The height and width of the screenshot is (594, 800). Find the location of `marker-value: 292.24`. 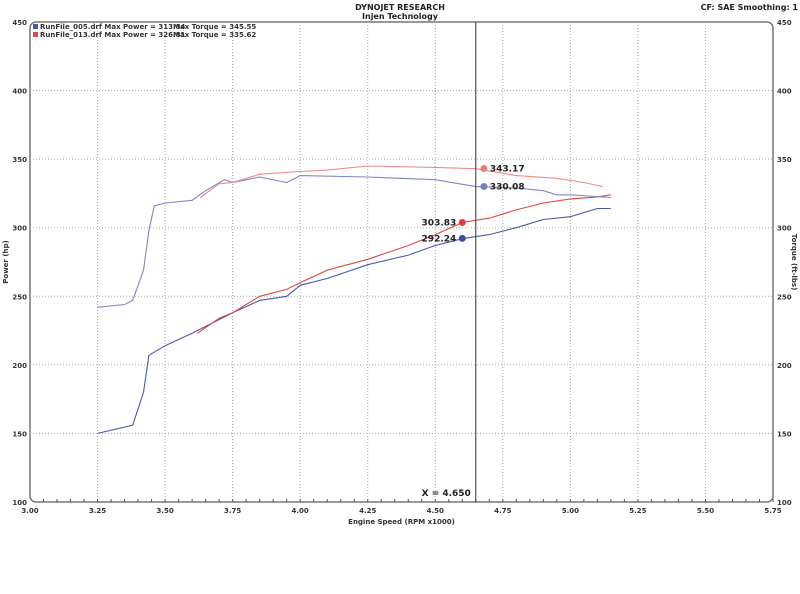

marker-value: 292.24 is located at coordinates (439, 239).